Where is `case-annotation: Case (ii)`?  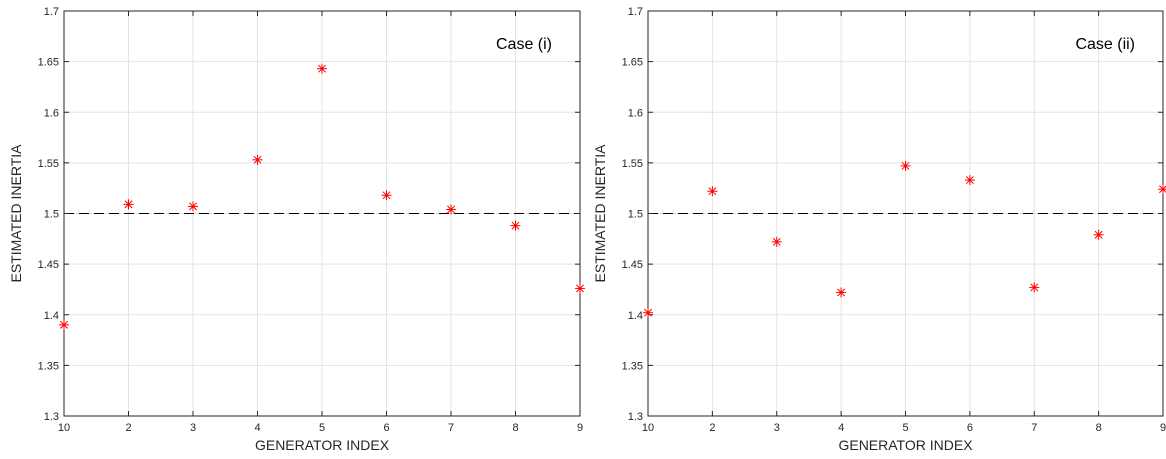 case-annotation: Case (ii) is located at coordinates (1105, 44).